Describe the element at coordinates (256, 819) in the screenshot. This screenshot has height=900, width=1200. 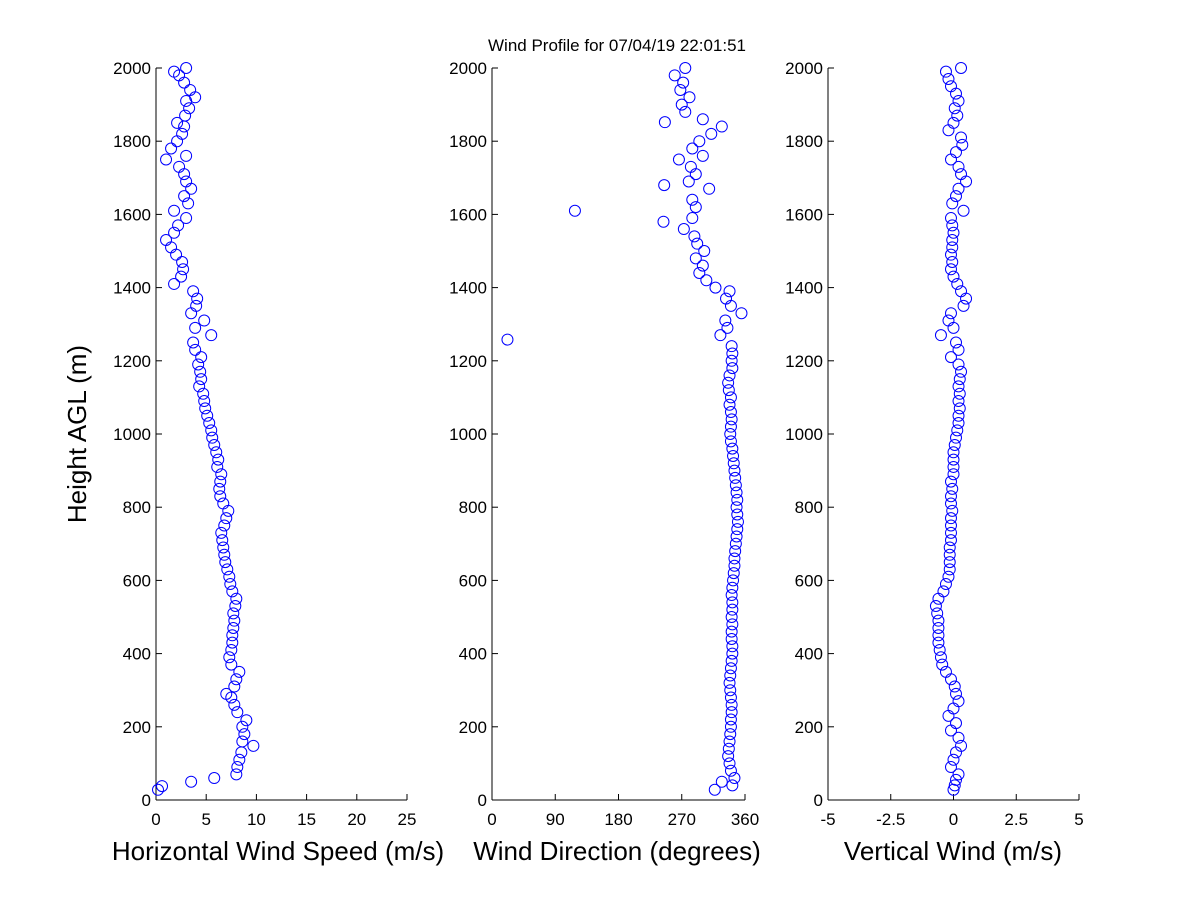
I see `x-tick-label: 10` at that location.